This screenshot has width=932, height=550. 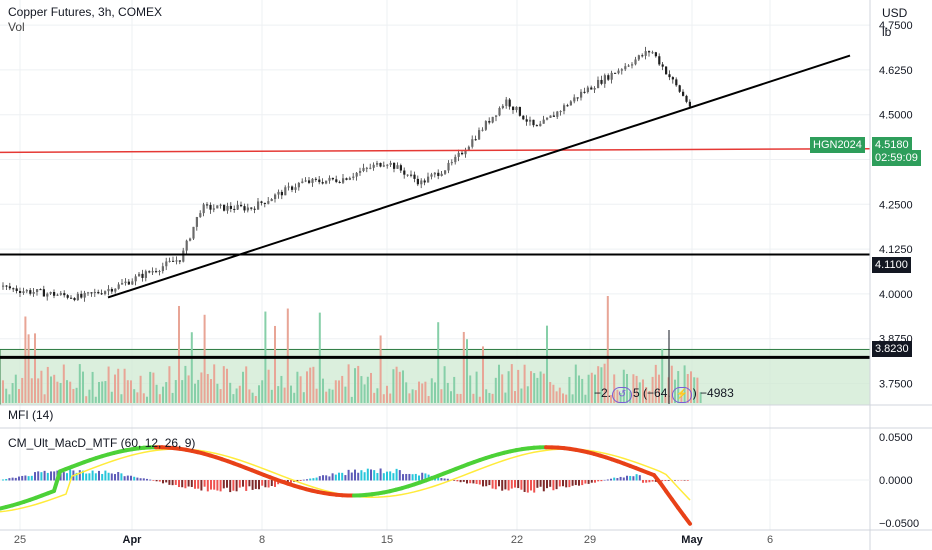 I want to click on mfi-title: MFI (14), so click(x=31, y=415).